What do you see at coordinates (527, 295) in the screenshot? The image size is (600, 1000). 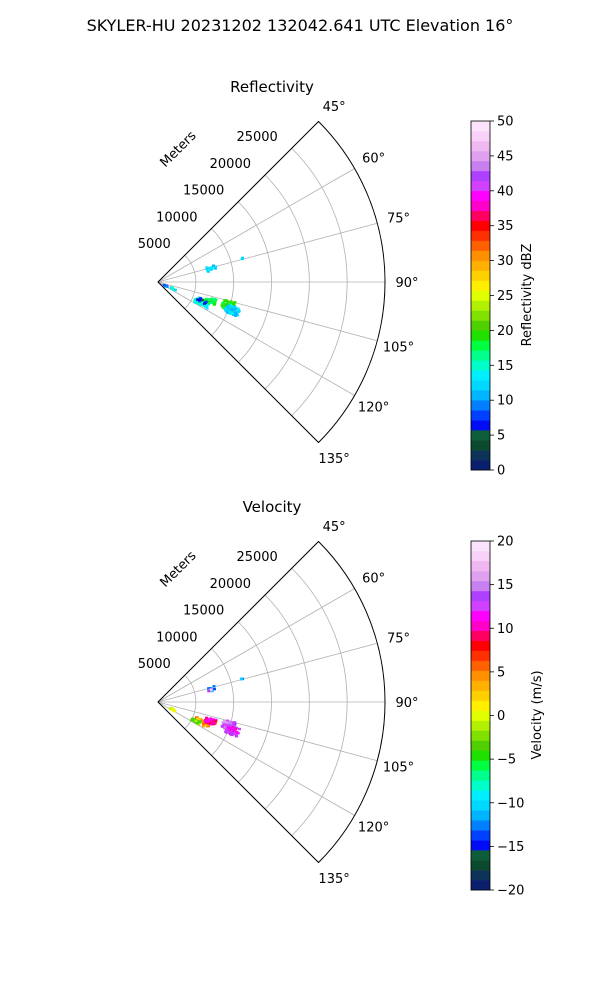 I see `reflectivity-colorbar-label: Reflectivity dBZ` at bounding box center [527, 295].